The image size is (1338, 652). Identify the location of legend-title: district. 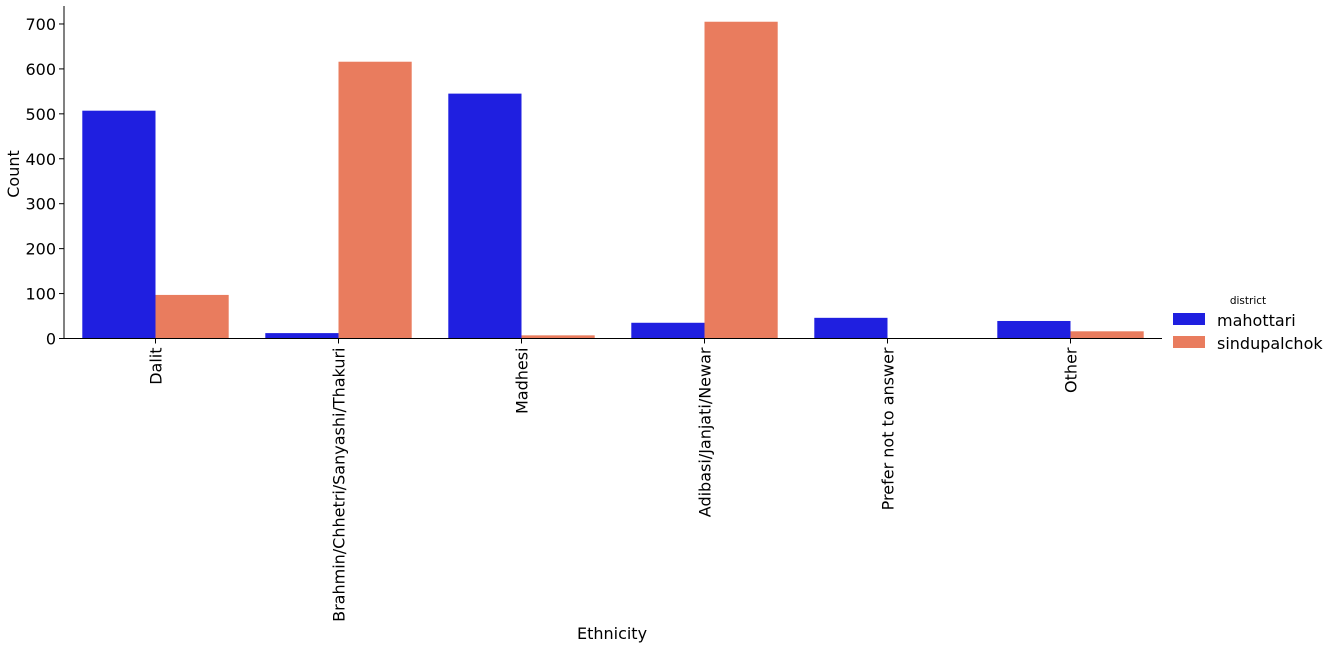
(1248, 301).